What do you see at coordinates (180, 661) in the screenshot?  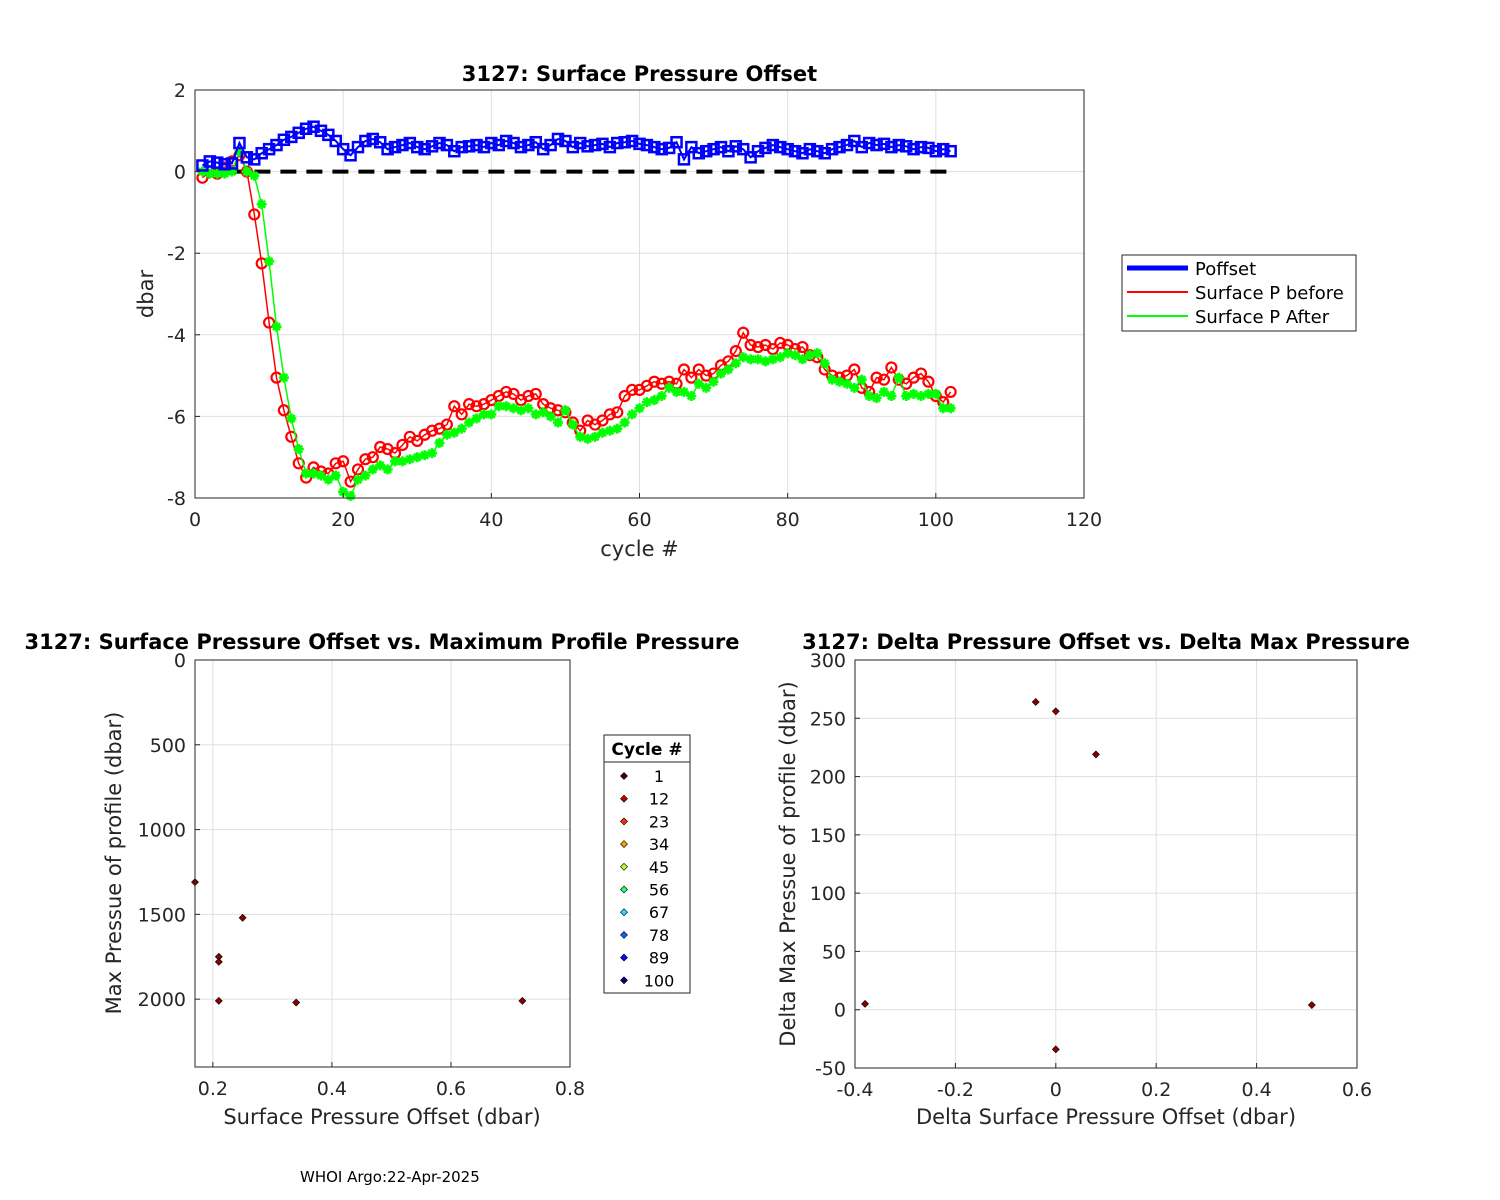 I see `p2-y-tick-label: 0` at bounding box center [180, 661].